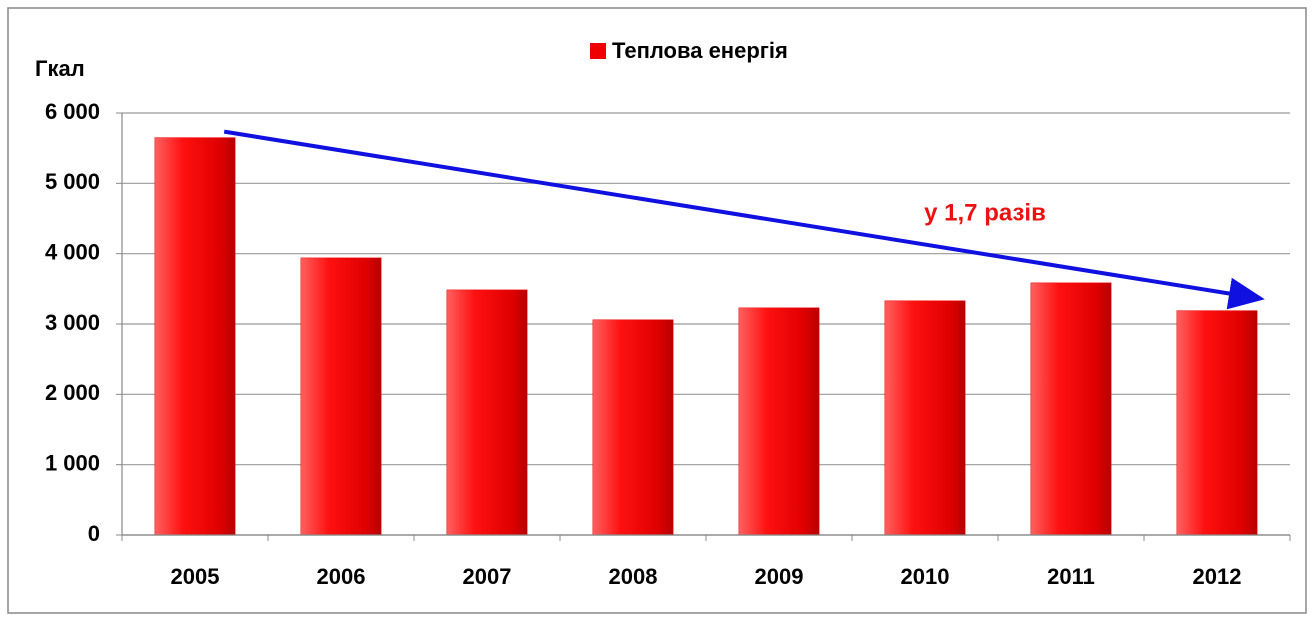 The image size is (1314, 621). I want to click on y-tick-label: 2 000, so click(72, 392).